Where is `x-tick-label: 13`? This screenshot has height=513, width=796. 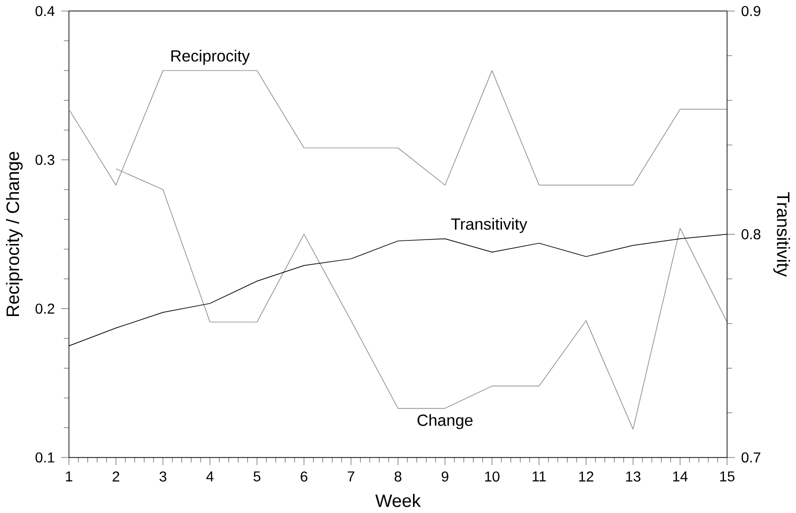
x-tick-label: 13 is located at coordinates (633, 476).